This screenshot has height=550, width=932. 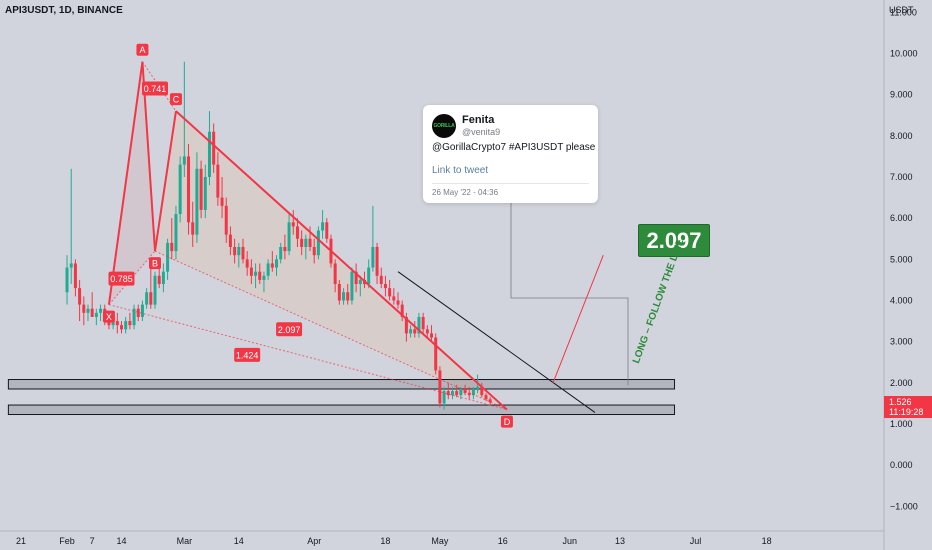 What do you see at coordinates (901, 383) in the screenshot?
I see `y-tick-label: 2.000` at bounding box center [901, 383].